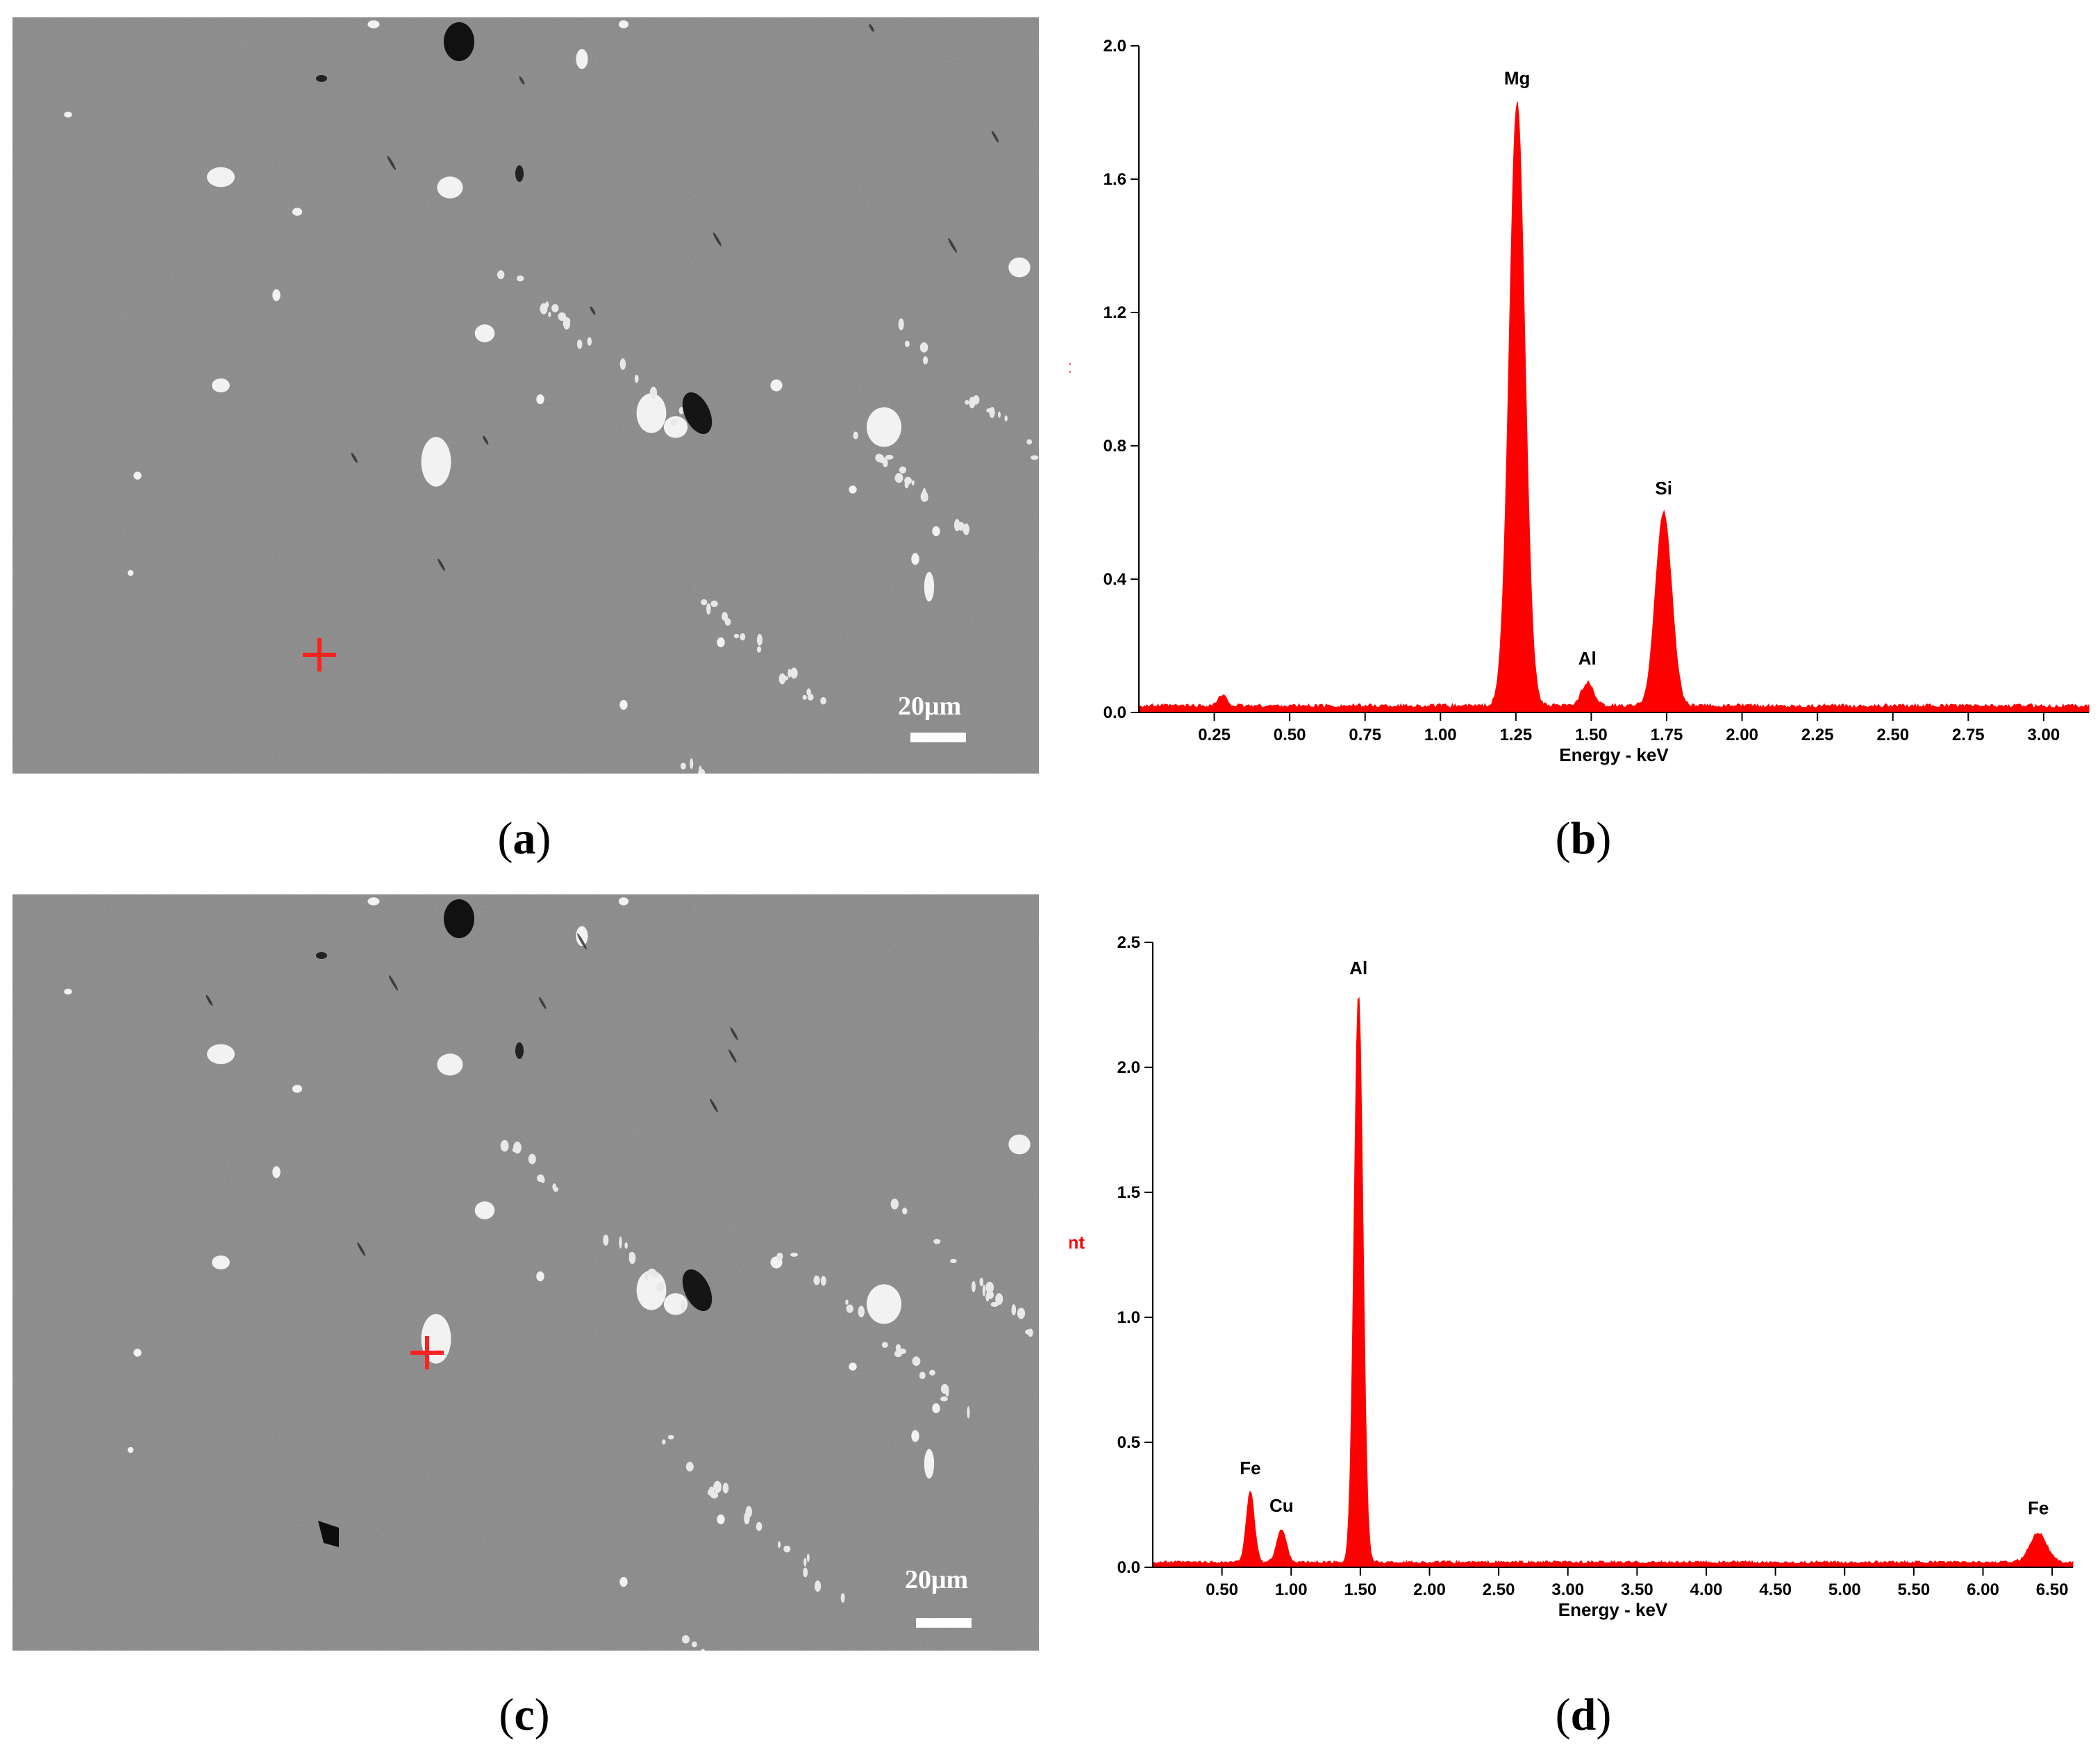  What do you see at coordinates (524, 1715) in the screenshot?
I see `panel-label-c: (c)` at bounding box center [524, 1715].